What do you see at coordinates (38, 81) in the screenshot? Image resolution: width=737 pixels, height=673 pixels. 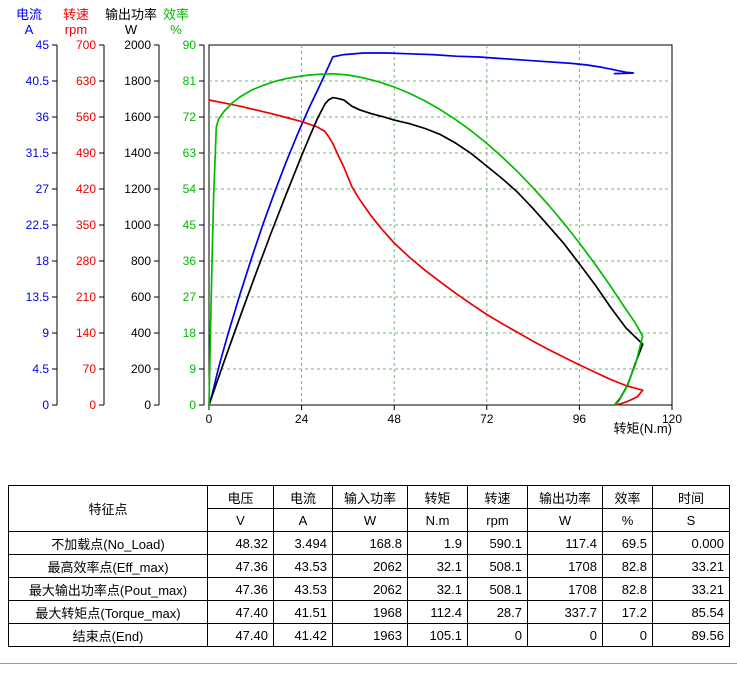 I see `y-tick-label-current: 40.5` at bounding box center [38, 81].